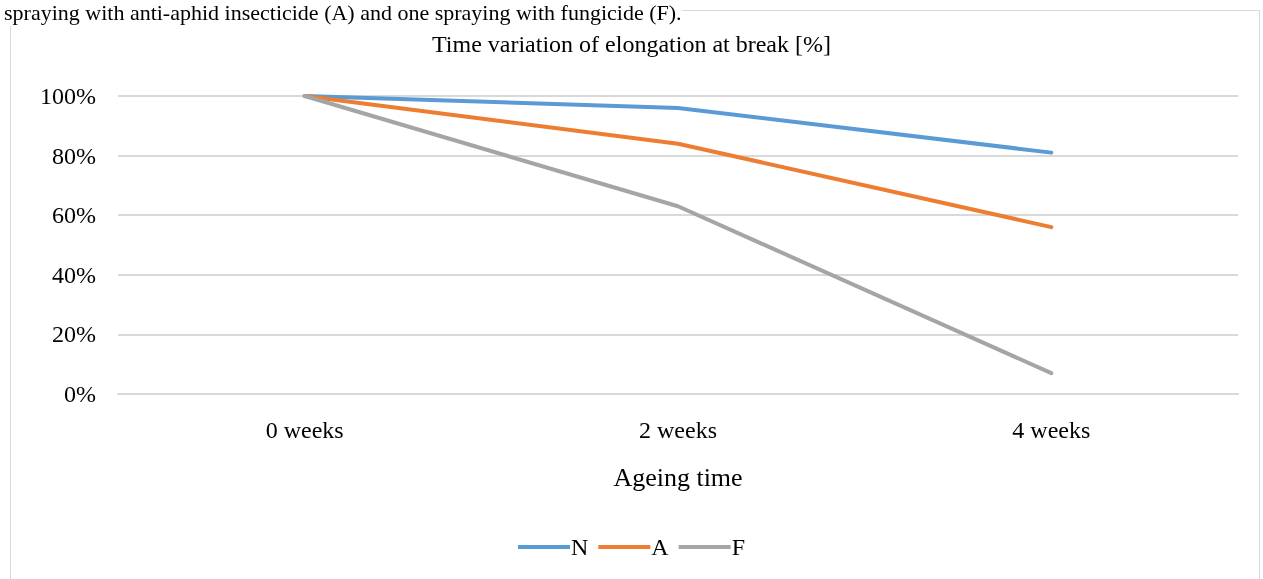 The height and width of the screenshot is (579, 1263). Describe the element at coordinates (343, 13) in the screenshot. I see `text: spraying with anti-aphid insecticide (A) and one spraying with fungicide (F).` at that location.